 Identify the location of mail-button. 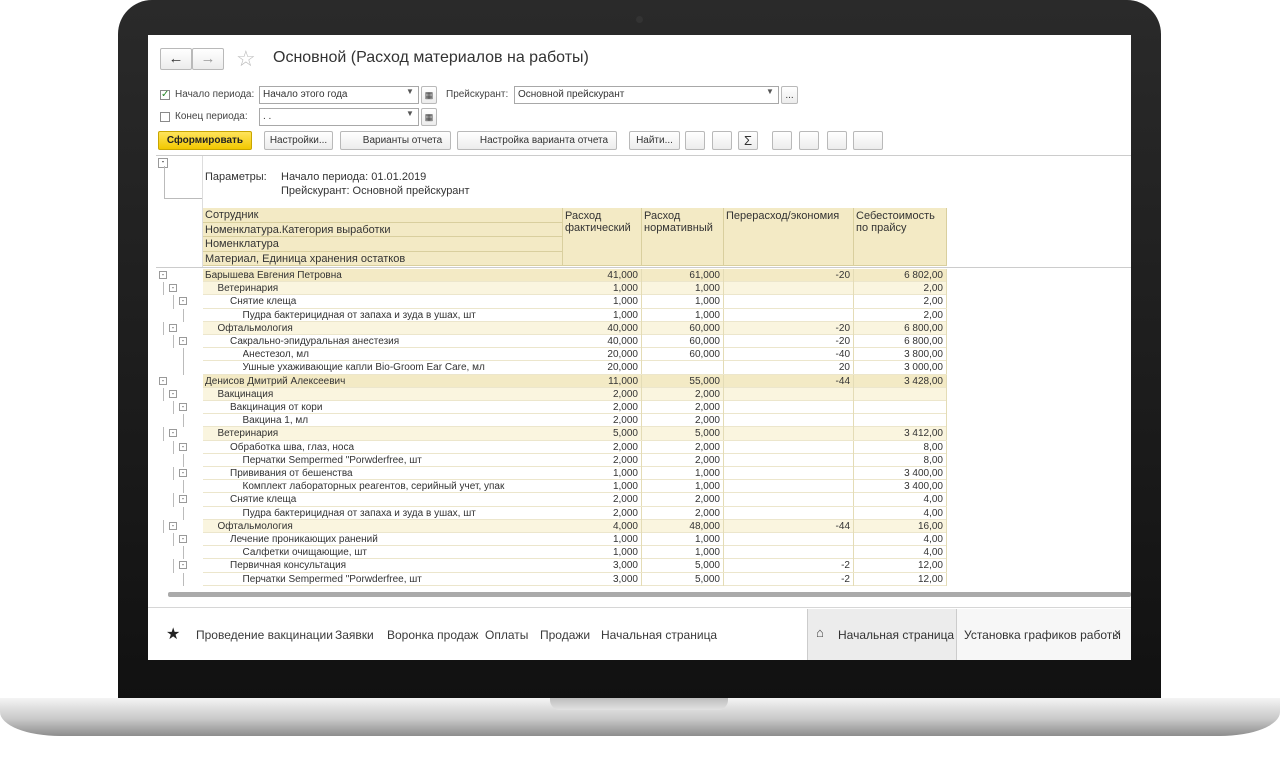
(868, 140).